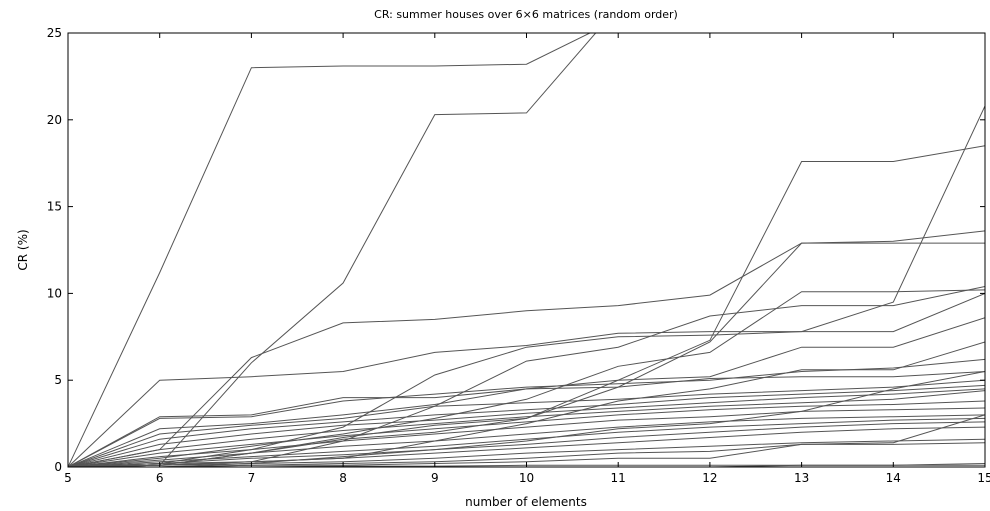 This screenshot has height=511, width=990. I want to click on x-tick-label: 7, so click(252, 478).